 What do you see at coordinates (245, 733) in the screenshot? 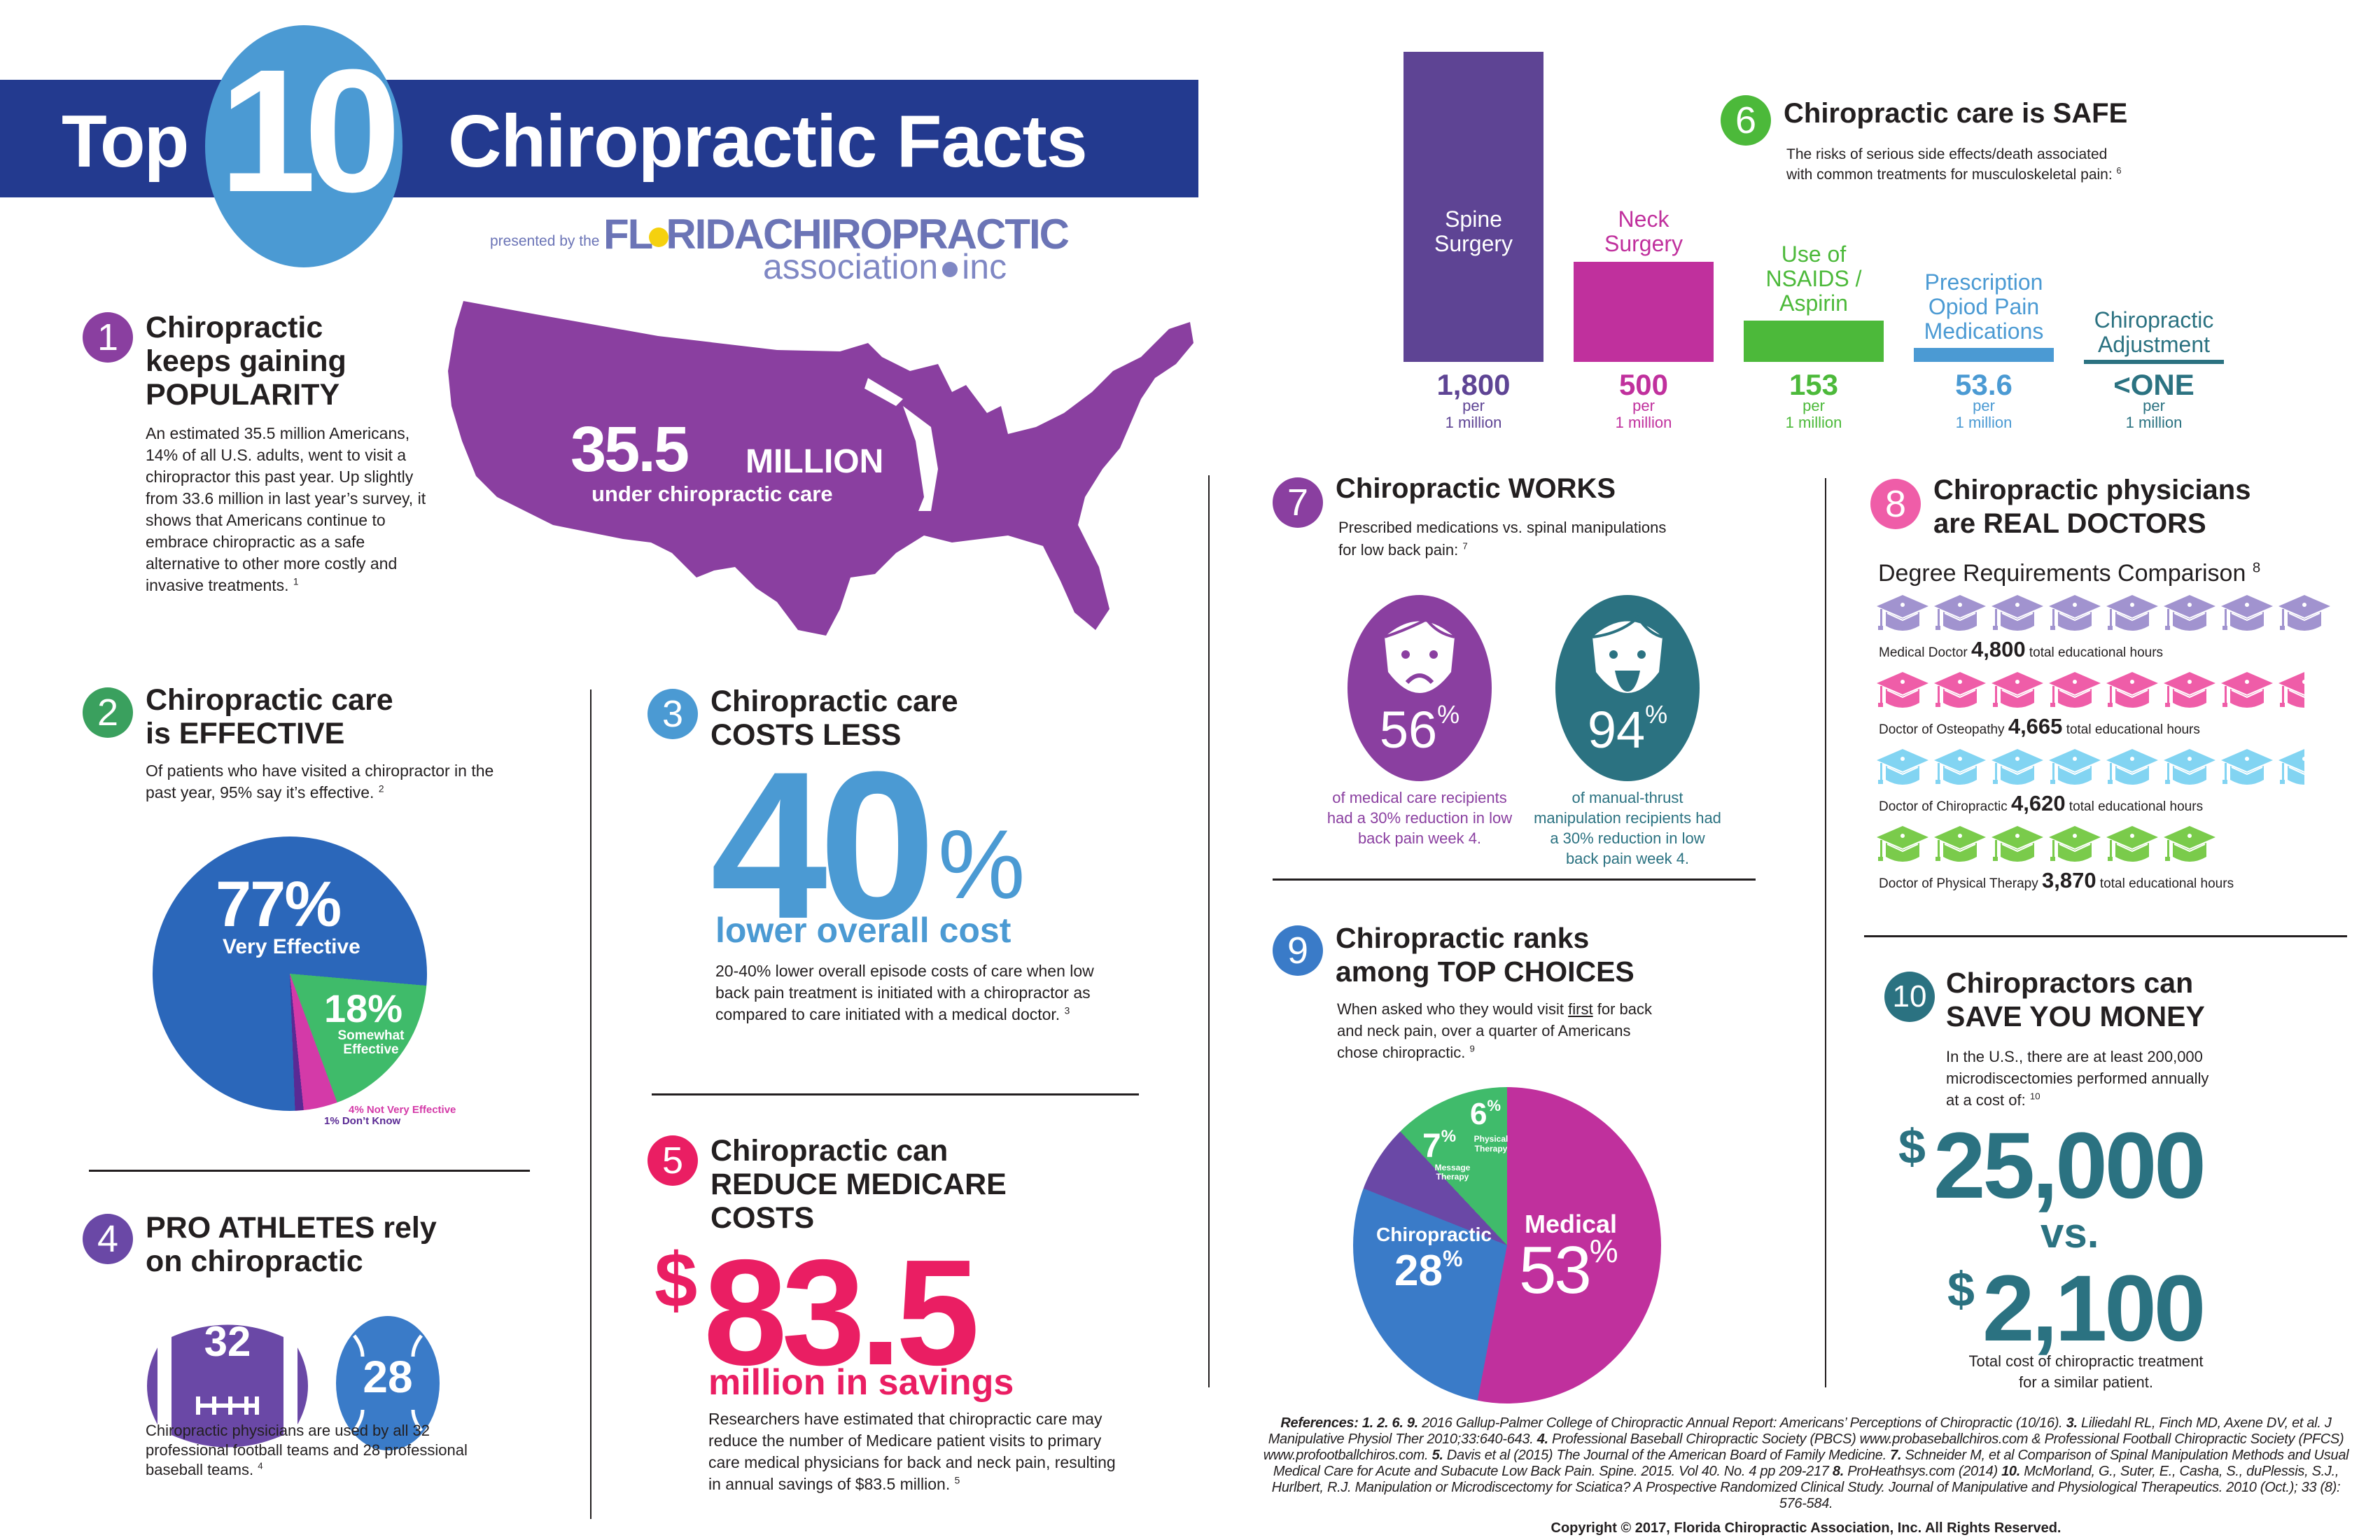
I see `fact2-title-line2: is EFFECTIVE` at bounding box center [245, 733].